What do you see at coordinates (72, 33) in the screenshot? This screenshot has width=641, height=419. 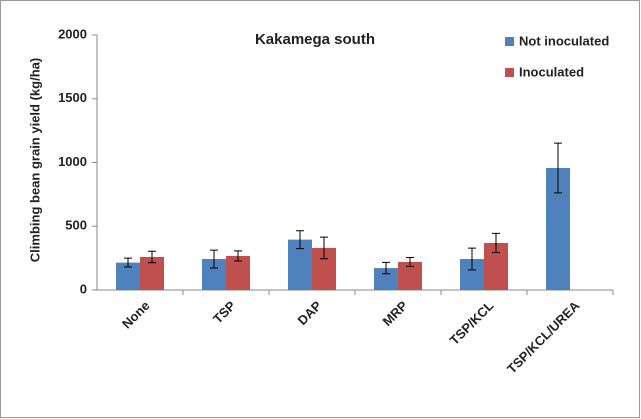 I see `y-tick-label: 2000` at bounding box center [72, 33].